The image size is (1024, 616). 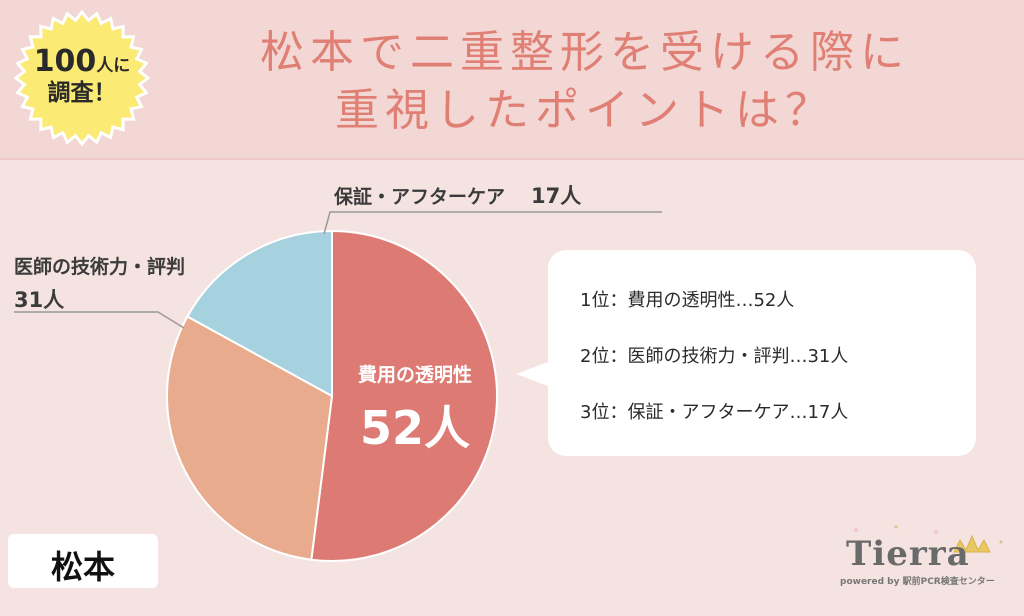 What do you see at coordinates (414, 428) in the screenshot?
I see `slice-label-cost-count: 52人` at bounding box center [414, 428].